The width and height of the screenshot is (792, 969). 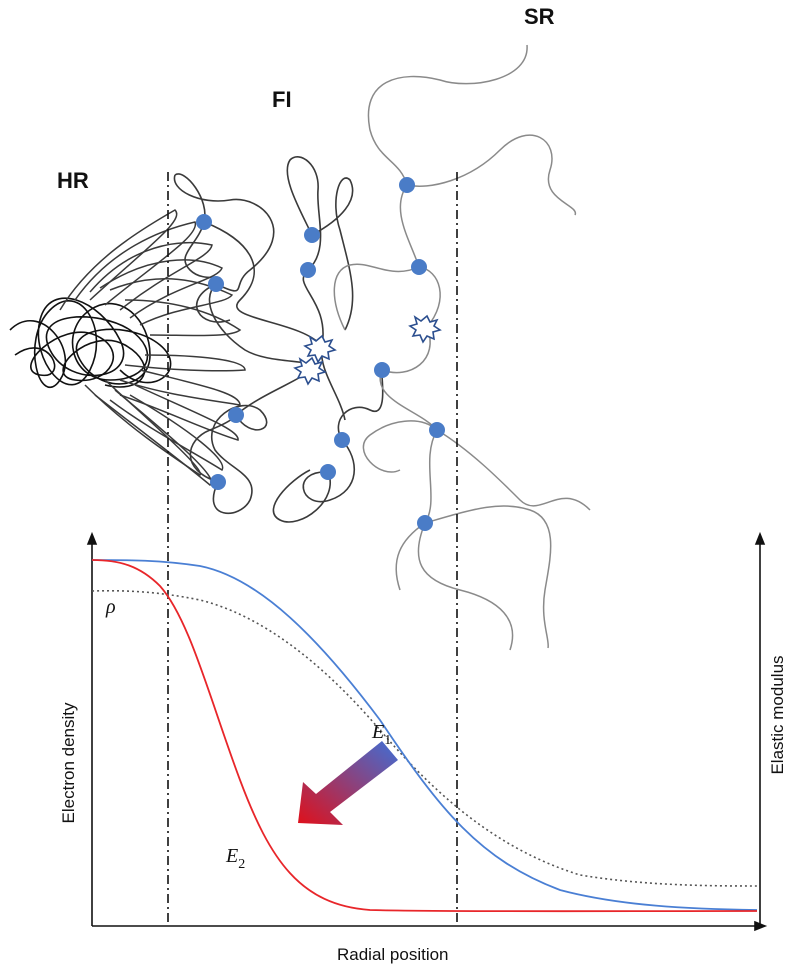 What do you see at coordinates (90, 343) in the screenshot?
I see `hard-core-coil` at bounding box center [90, 343].